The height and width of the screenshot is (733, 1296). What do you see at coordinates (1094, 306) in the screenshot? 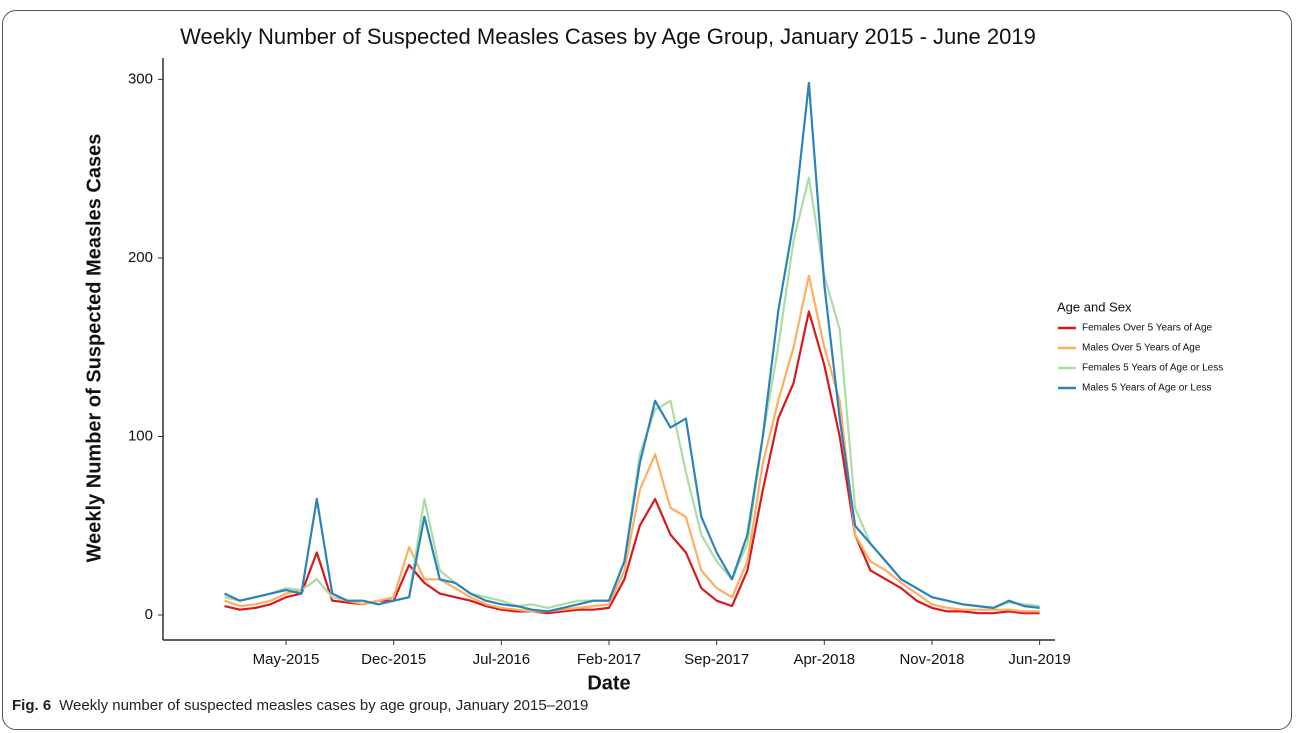
I see `legend-title: Age and Sex` at bounding box center [1094, 306].